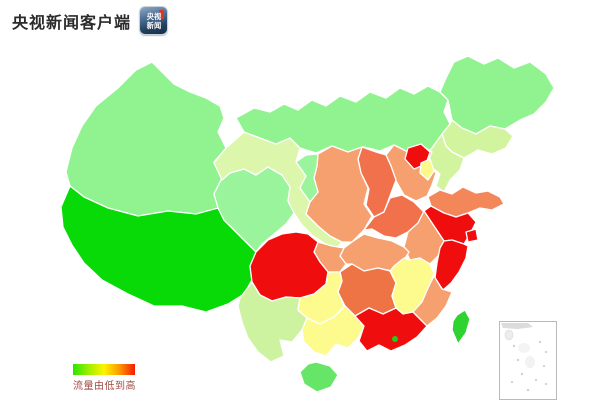  Describe the element at coordinates (524, 357) in the screenshot. I see `inset-islands` at that location.